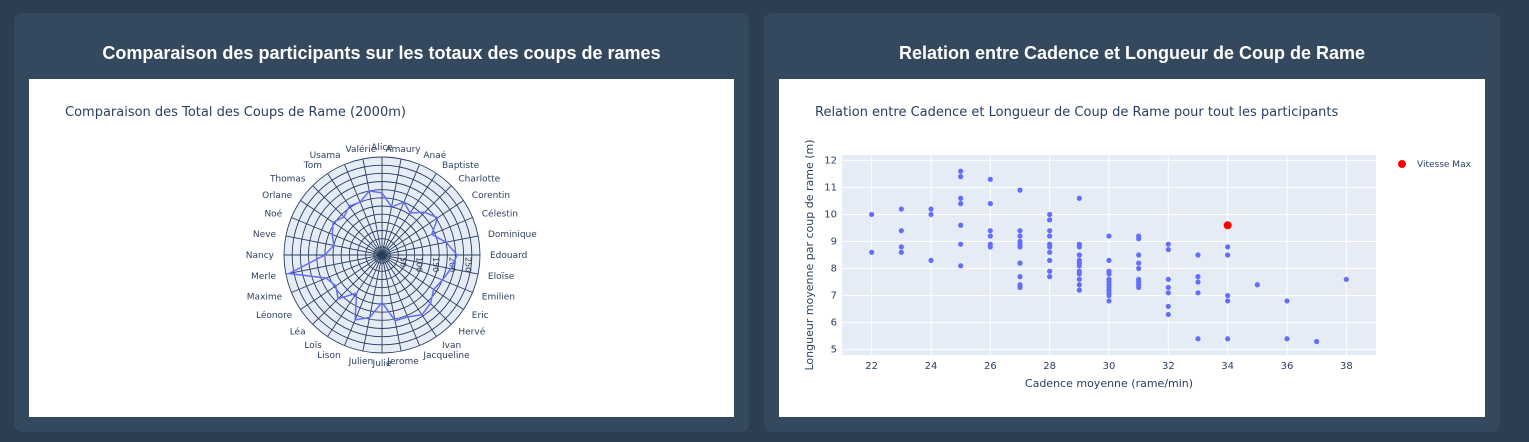 Image resolution: width=1529 pixels, height=442 pixels. I want to click on scatter-y-tick-label: 7, so click(834, 296).